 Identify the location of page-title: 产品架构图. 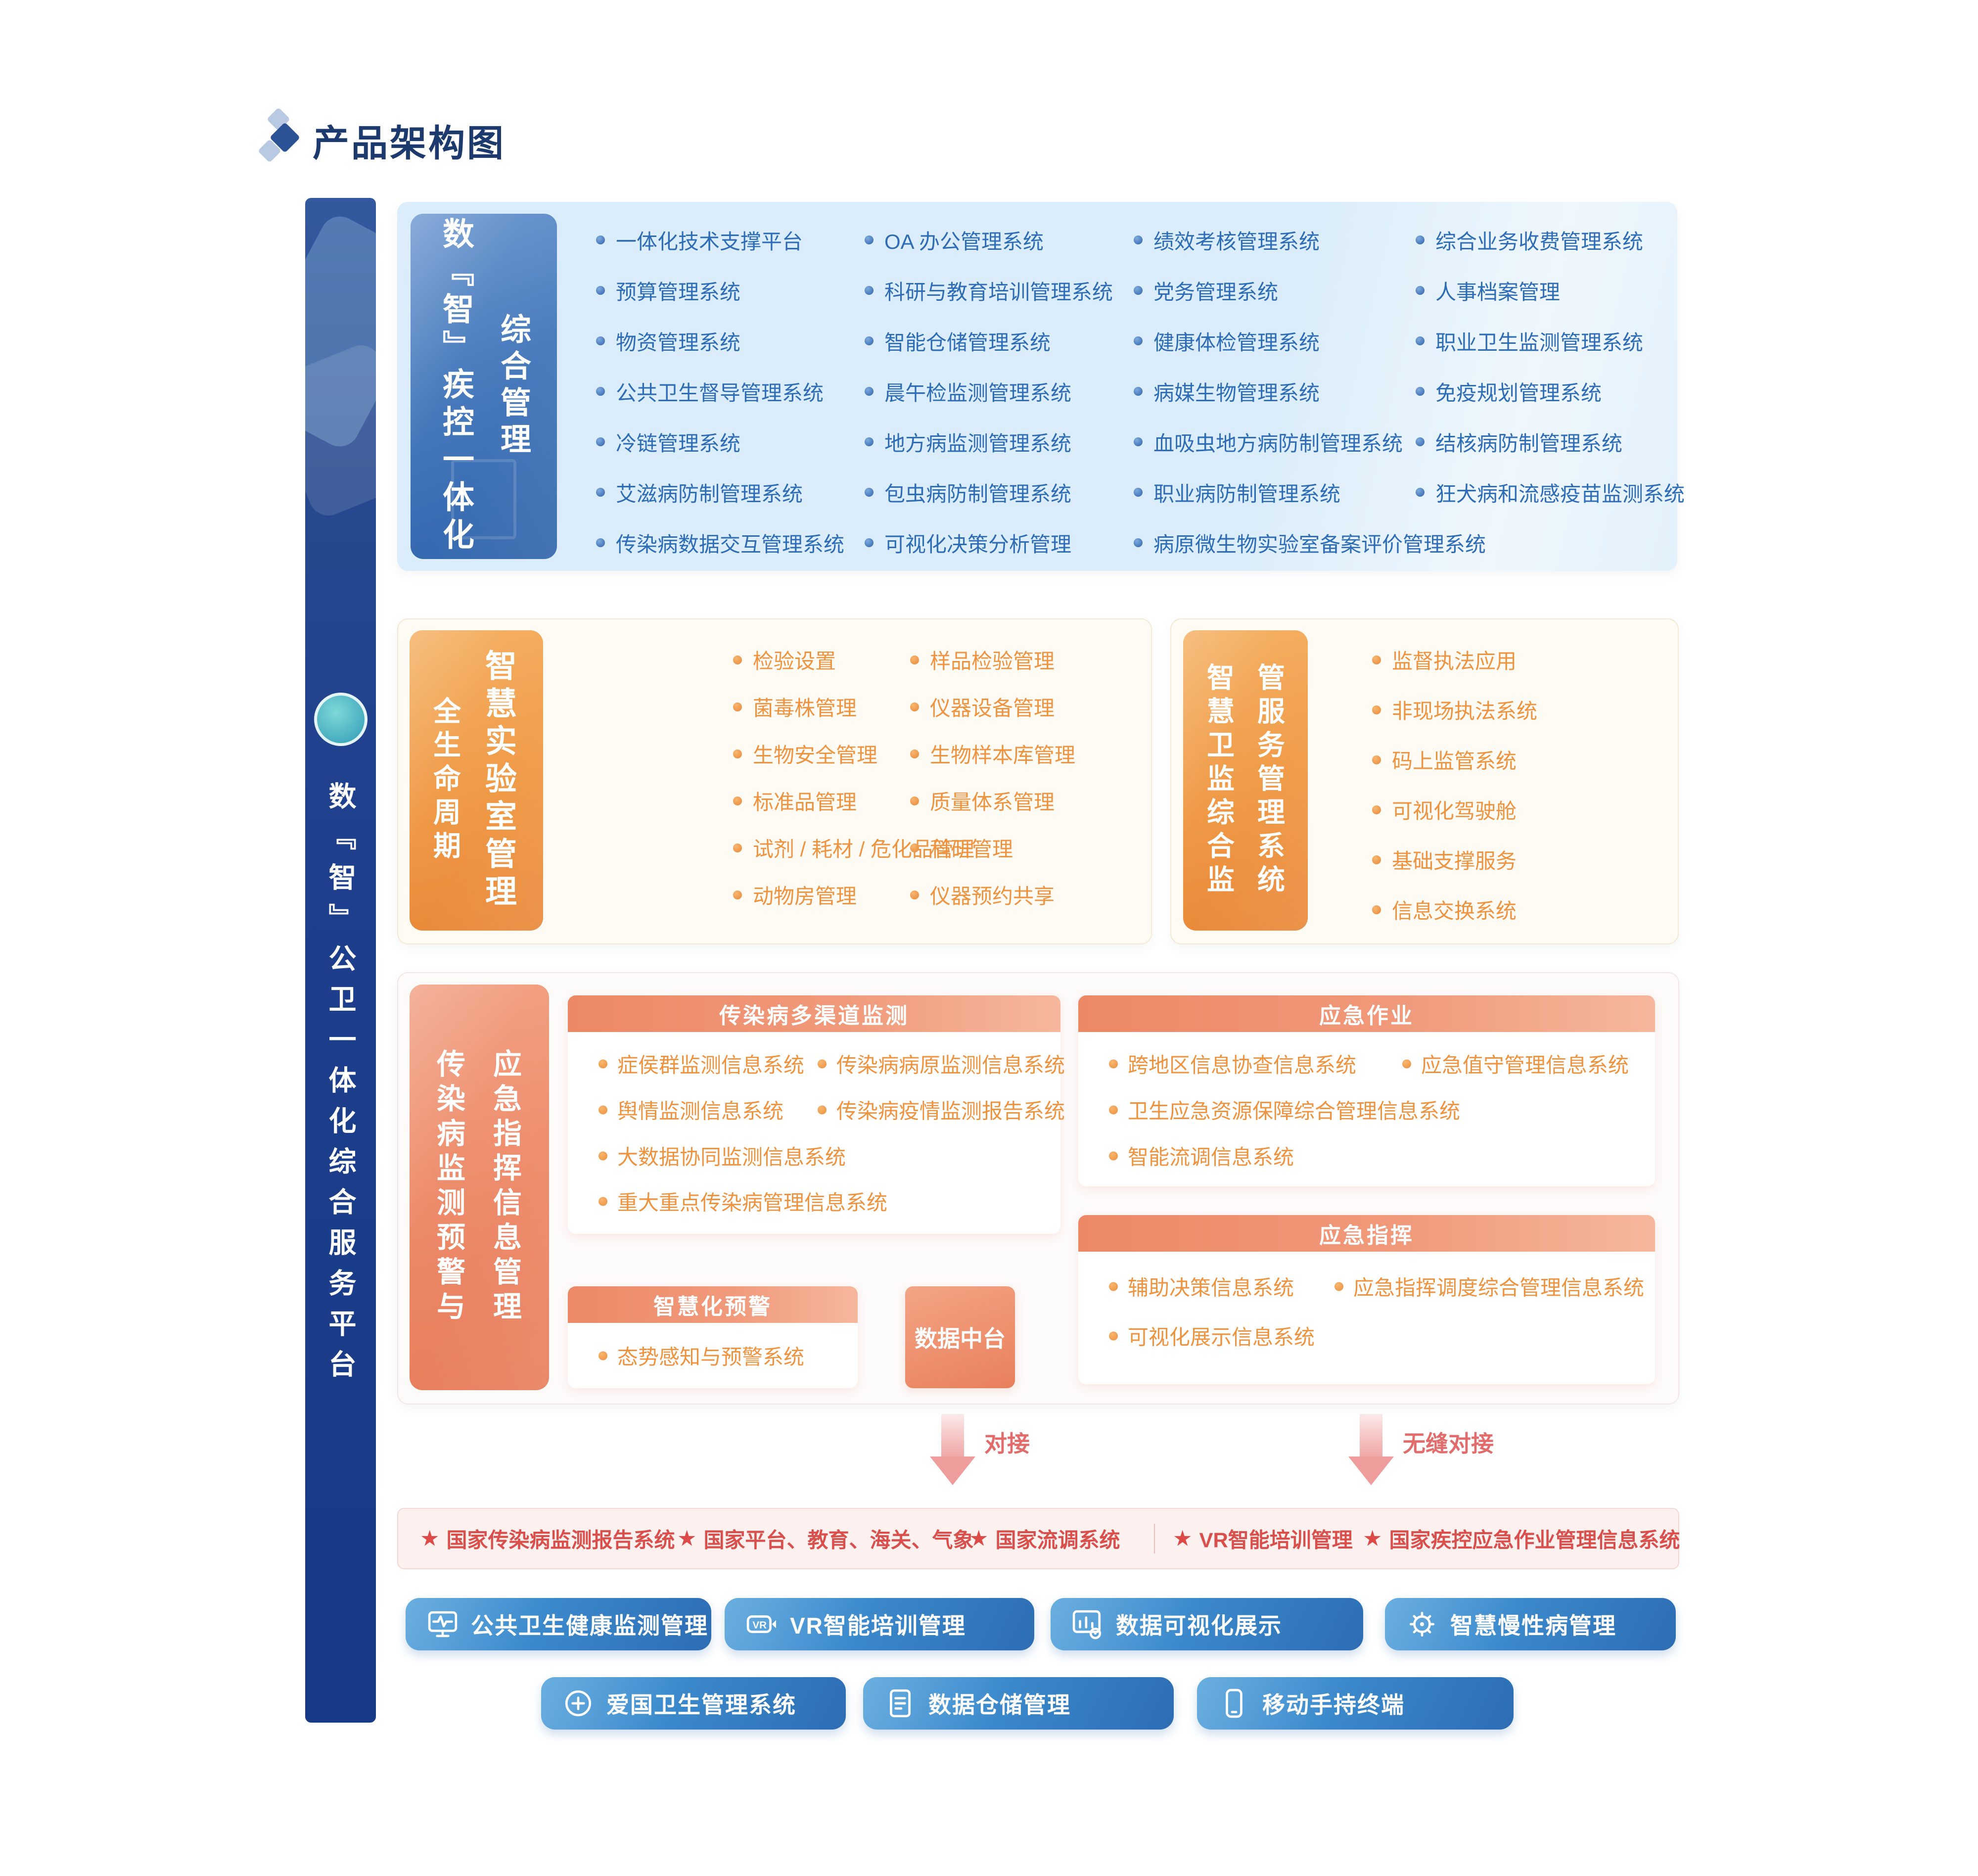
(409, 143).